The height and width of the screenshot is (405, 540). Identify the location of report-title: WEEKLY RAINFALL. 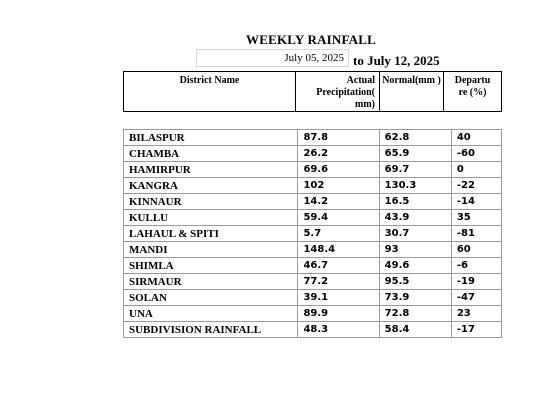
(311, 39).